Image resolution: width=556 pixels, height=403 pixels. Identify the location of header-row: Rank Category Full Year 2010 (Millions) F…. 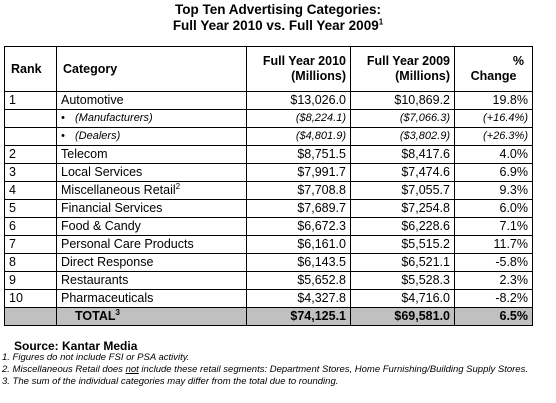
(268, 69).